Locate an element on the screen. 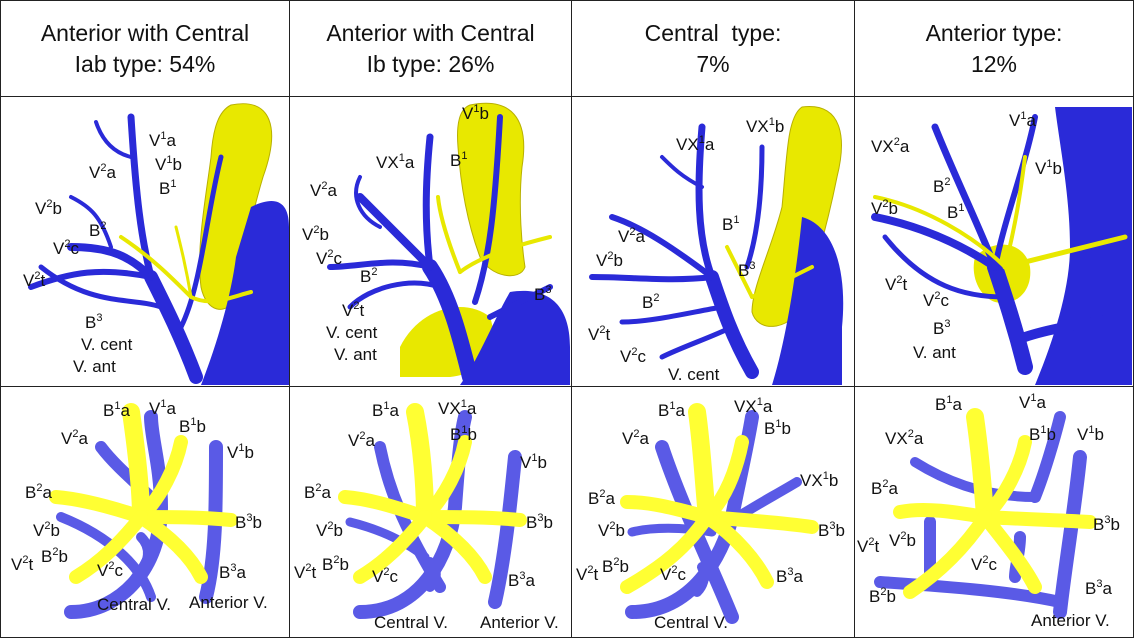 This screenshot has height=638, width=1134. photo-label: V. ant is located at coordinates (355, 354).